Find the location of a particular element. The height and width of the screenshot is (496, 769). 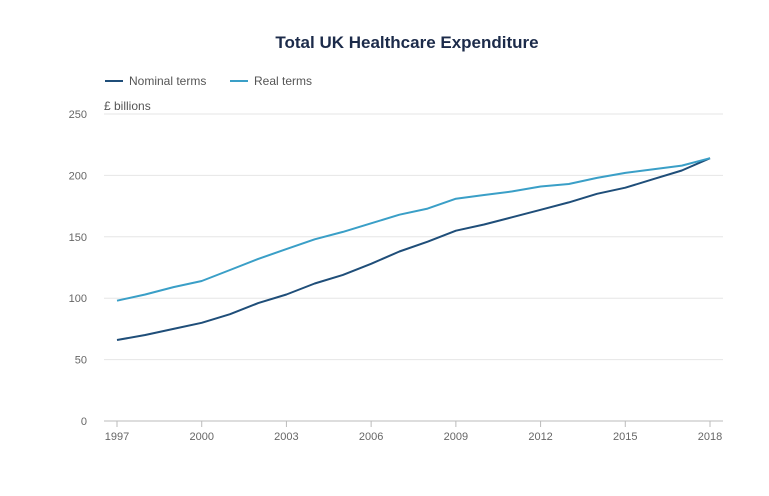

y-tick-label: 250 is located at coordinates (78, 115).